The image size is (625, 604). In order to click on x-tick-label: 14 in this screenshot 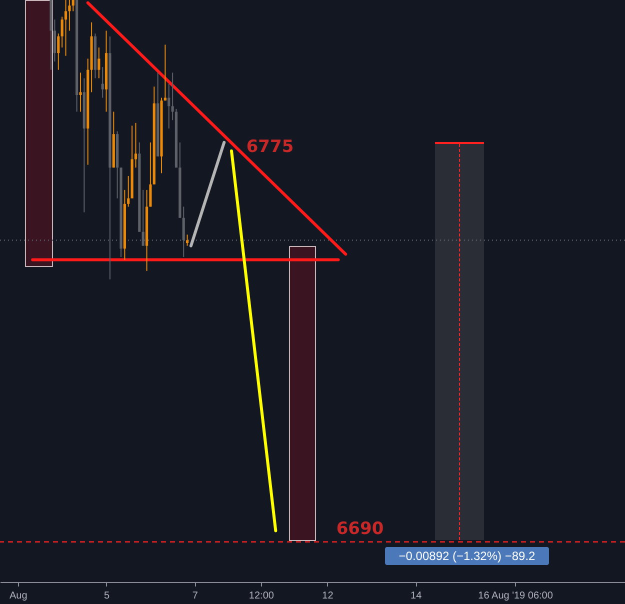, I will do `click(416, 596)`.